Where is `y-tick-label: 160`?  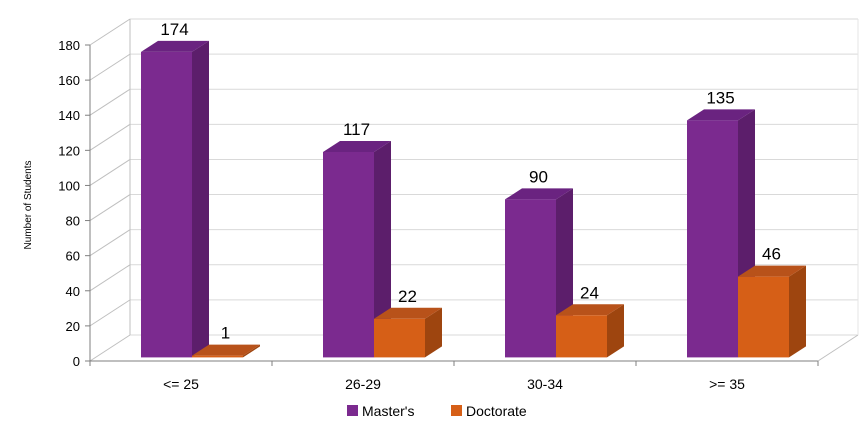
y-tick-label: 160 is located at coordinates (69, 80).